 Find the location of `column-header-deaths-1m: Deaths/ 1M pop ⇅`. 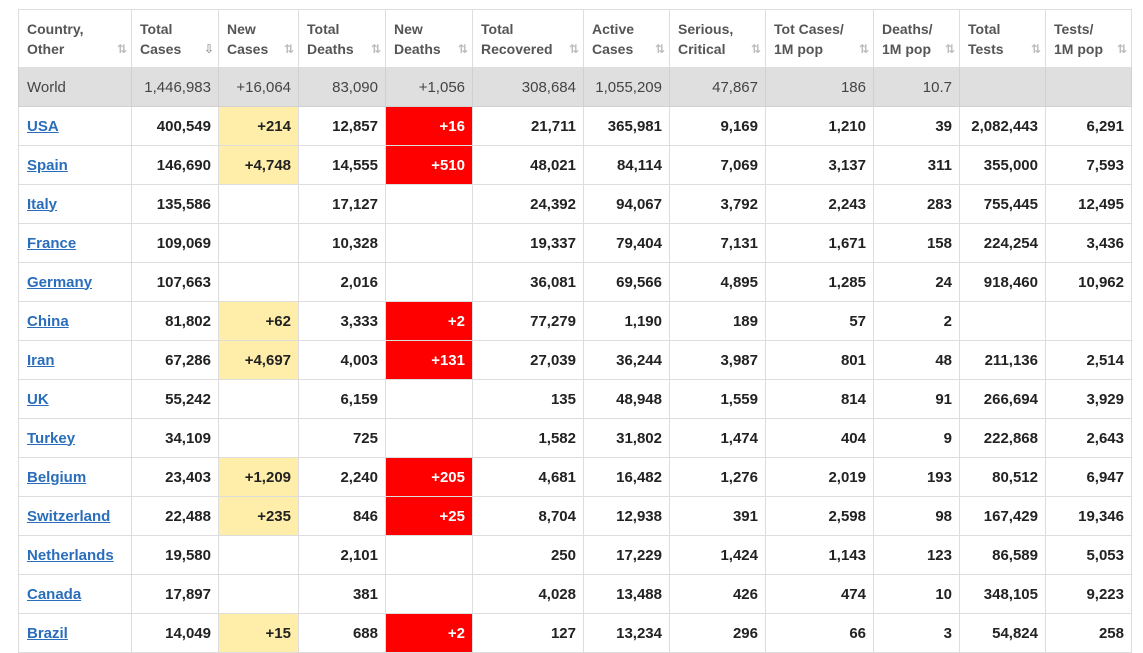

column-header-deaths-1m: Deaths/ 1M pop ⇅ is located at coordinates (916, 38).